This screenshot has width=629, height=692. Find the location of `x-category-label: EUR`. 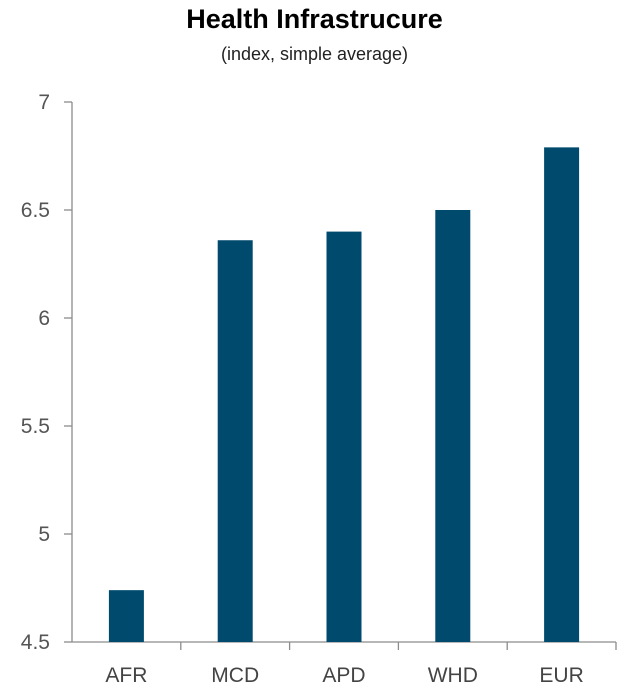

x-category-label: EUR is located at coordinates (561, 675).